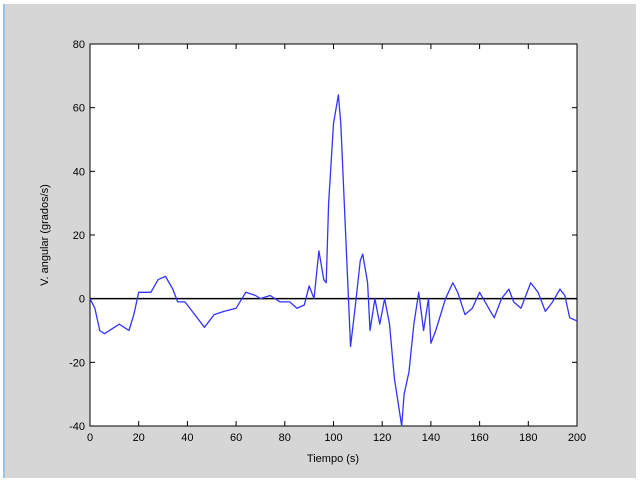 This screenshot has width=640, height=487. What do you see at coordinates (90, 438) in the screenshot?
I see `x-tick-label: 0` at bounding box center [90, 438].